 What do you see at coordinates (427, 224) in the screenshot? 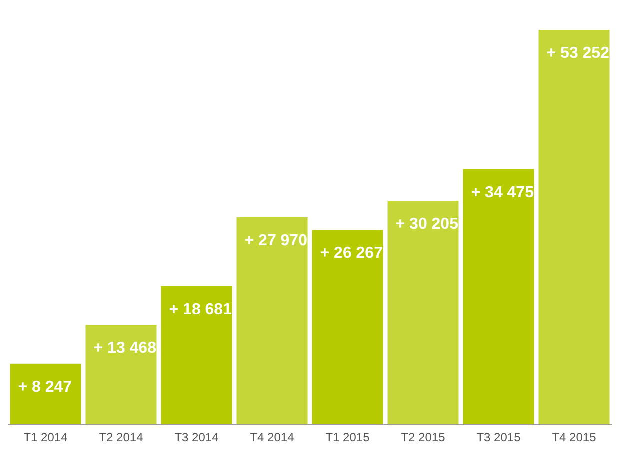
I see `data-label: + 30 205` at bounding box center [427, 224].